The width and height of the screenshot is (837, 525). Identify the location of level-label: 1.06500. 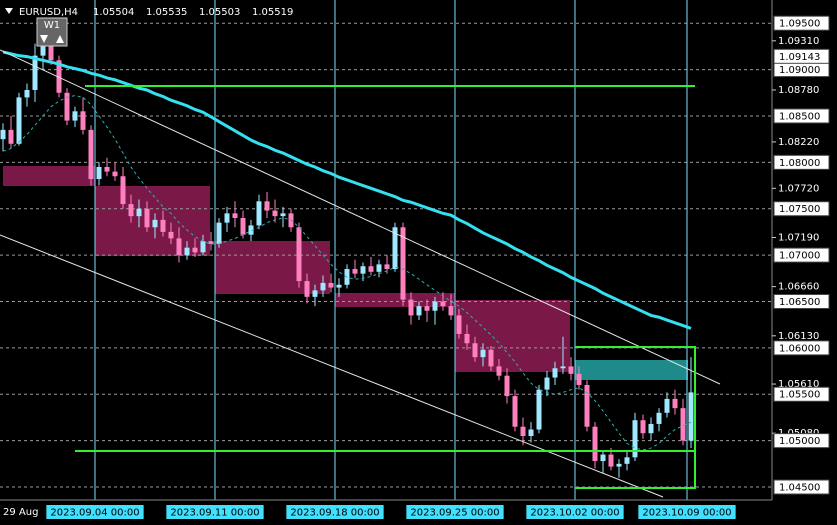
(799, 302).